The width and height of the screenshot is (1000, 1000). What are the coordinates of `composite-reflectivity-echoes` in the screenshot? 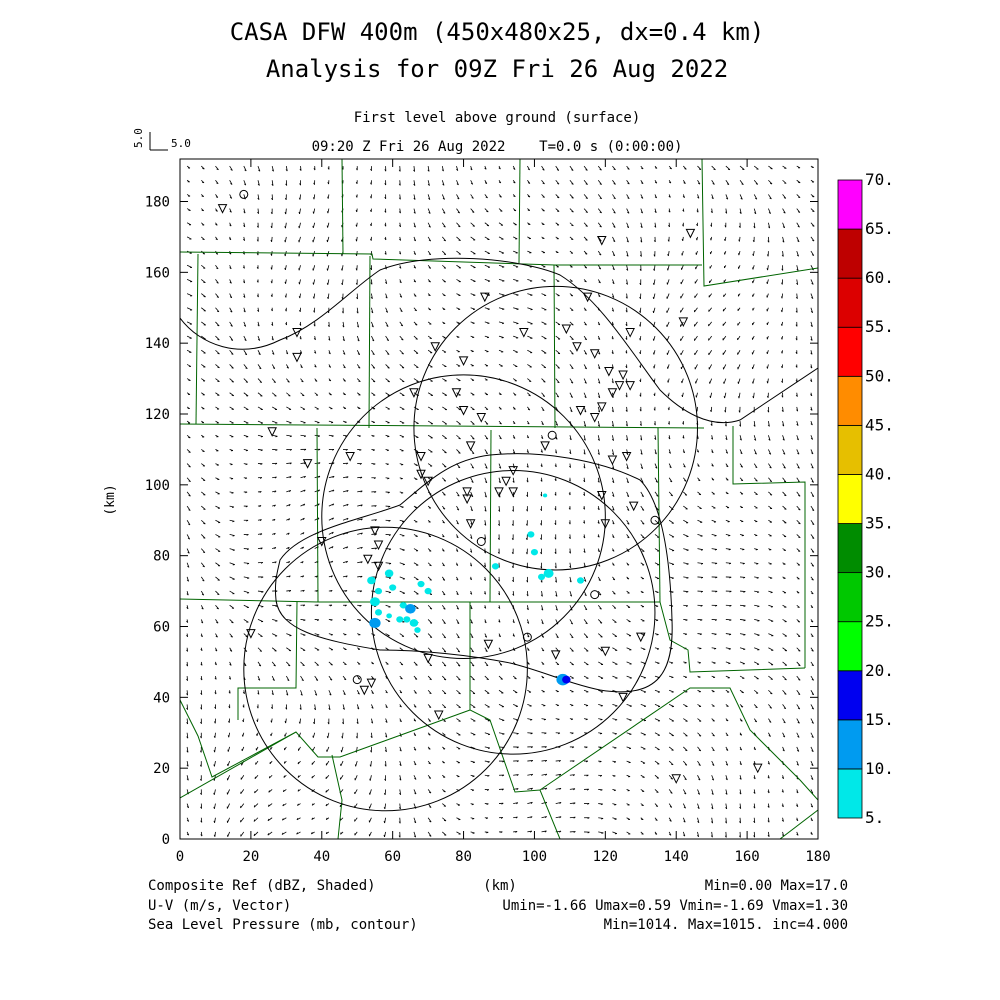 It's located at (476, 589).